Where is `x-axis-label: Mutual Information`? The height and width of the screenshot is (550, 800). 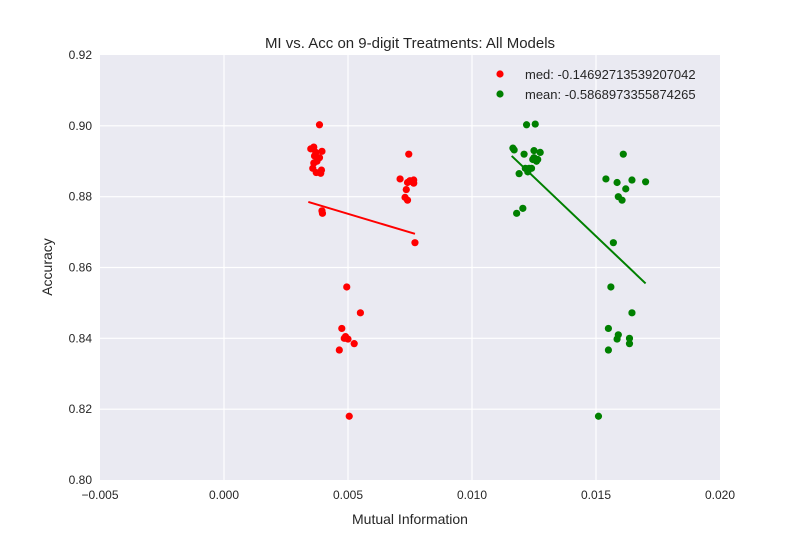 x-axis-label: Mutual Information is located at coordinates (410, 519).